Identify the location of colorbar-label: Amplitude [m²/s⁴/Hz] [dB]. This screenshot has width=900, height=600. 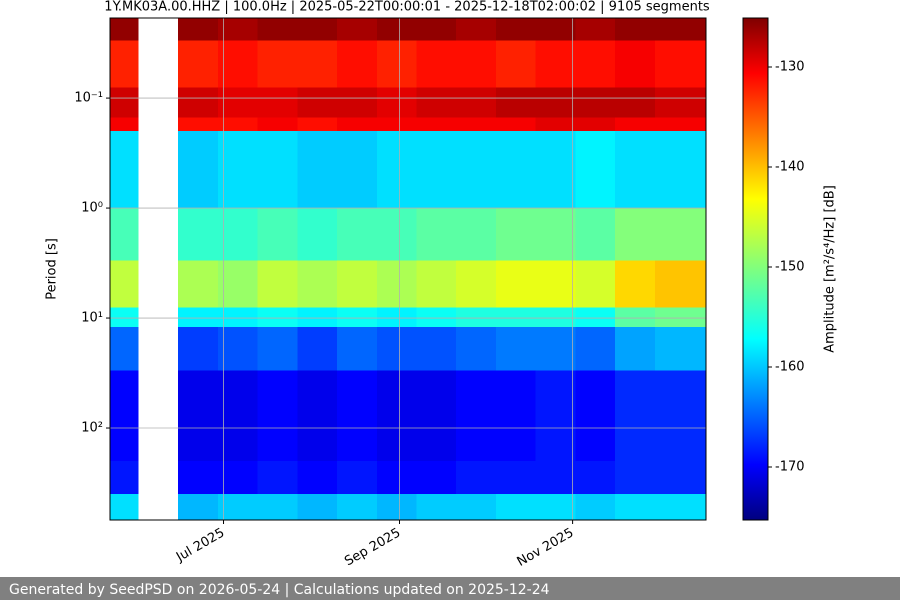
(830, 269).